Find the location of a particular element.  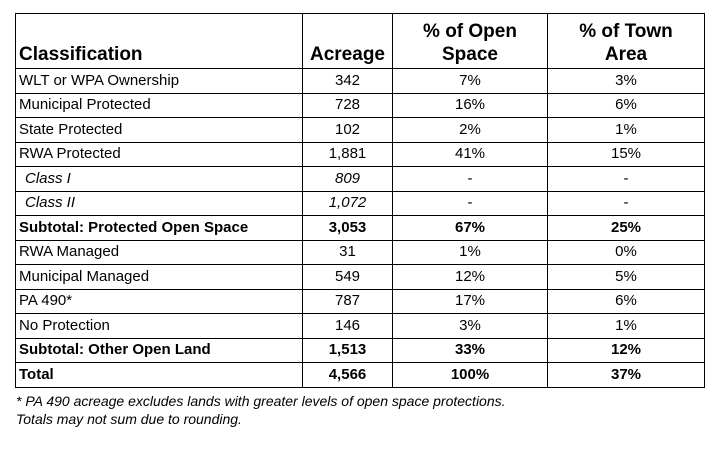

row-label: Subtotal: Other Open Land is located at coordinates (159, 350).